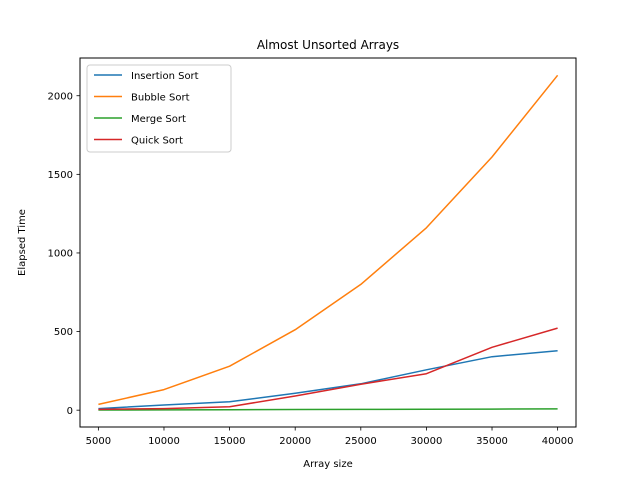 Image resolution: width=640 pixels, height=480 pixels. Describe the element at coordinates (60, 175) in the screenshot. I see `y-tick-label: 1500` at that location.